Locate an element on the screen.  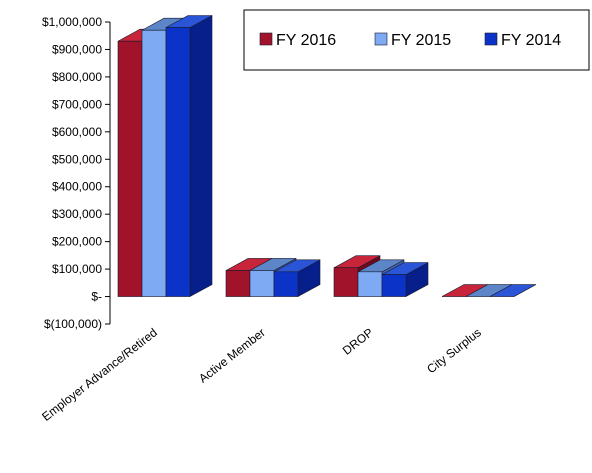
y-tick-label: $- is located at coordinates (96, 297).